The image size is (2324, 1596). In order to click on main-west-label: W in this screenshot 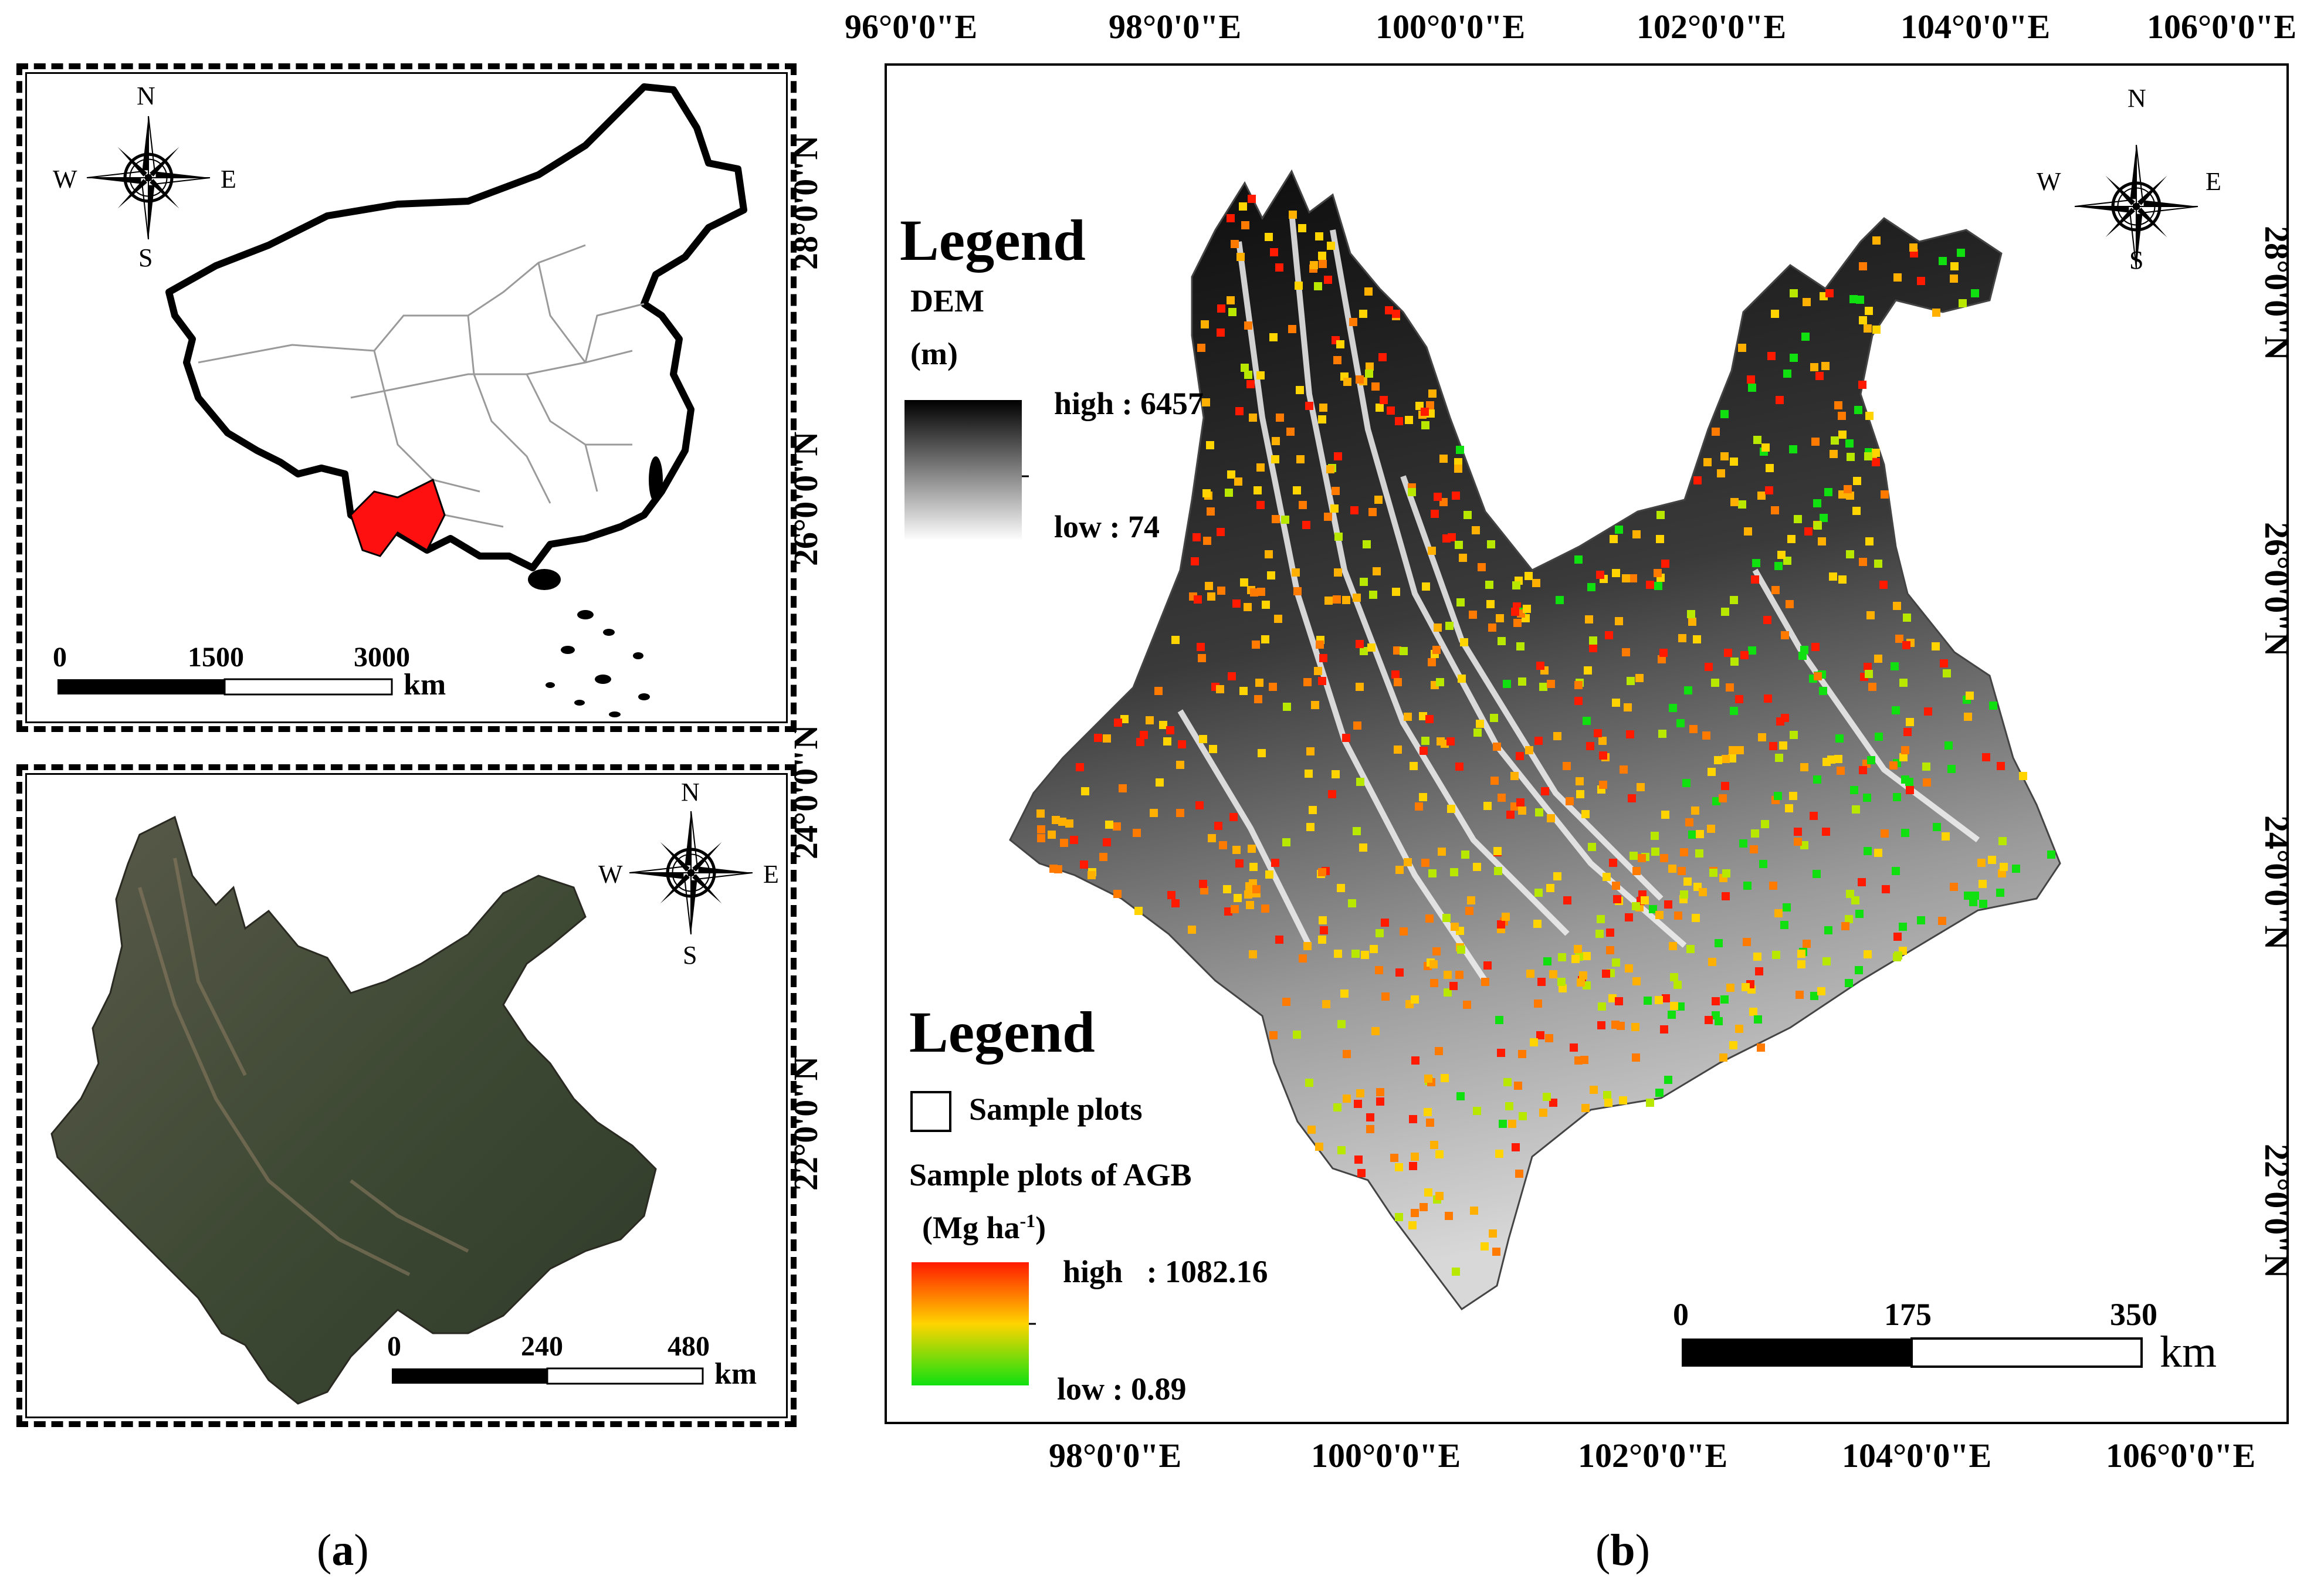, I will do `click(2049, 181)`.